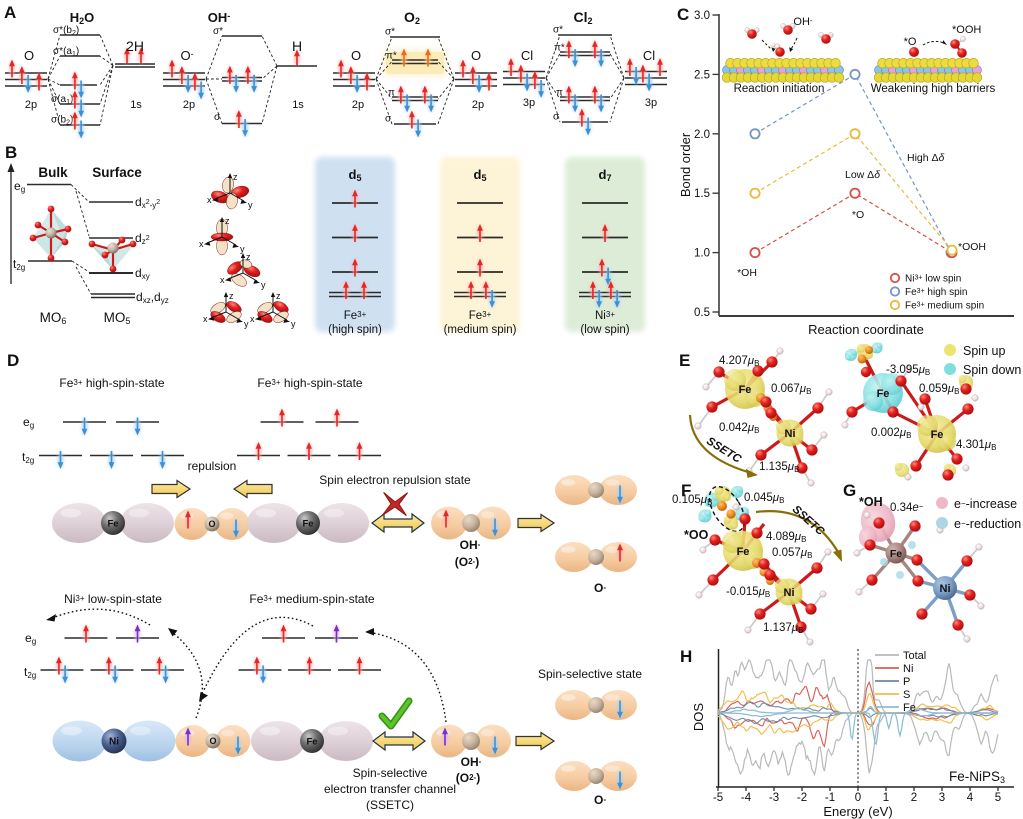 The image size is (1023, 819). Describe the element at coordinates (748, 592) in the screenshot. I see `svg-text: -0.015μB` at that location.